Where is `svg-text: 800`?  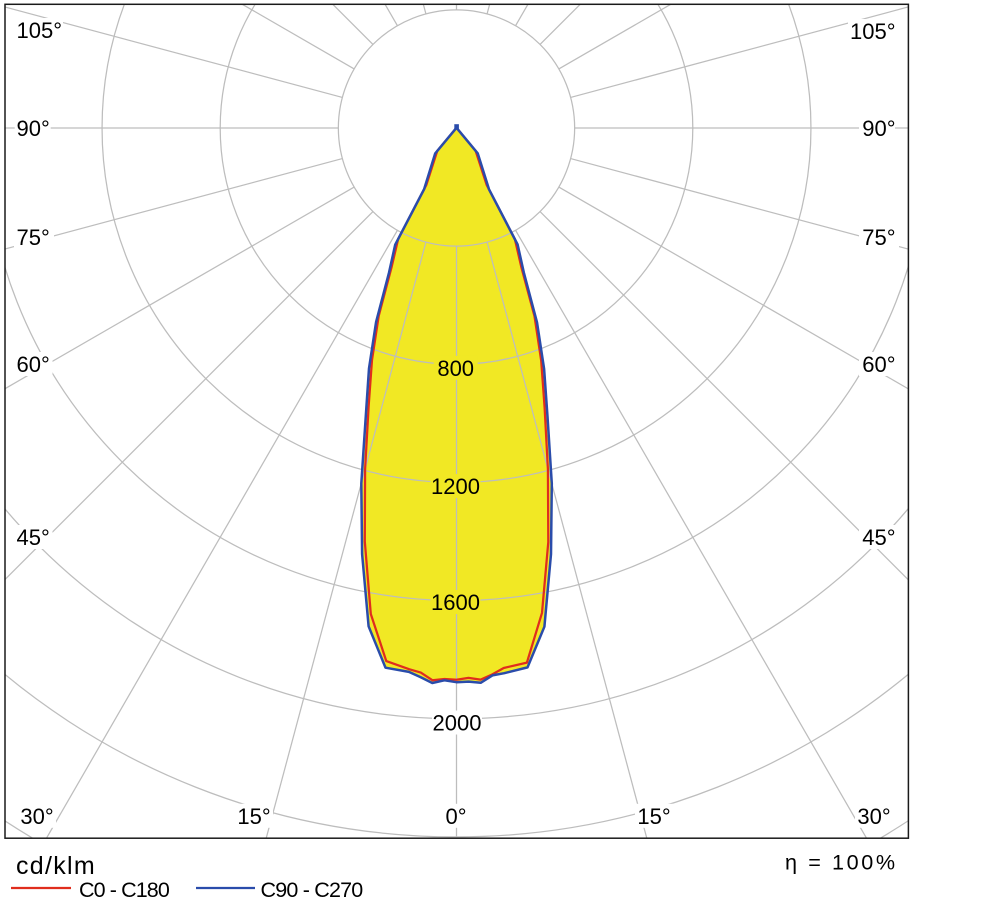
svg-text: 800 is located at coordinates (455, 368).